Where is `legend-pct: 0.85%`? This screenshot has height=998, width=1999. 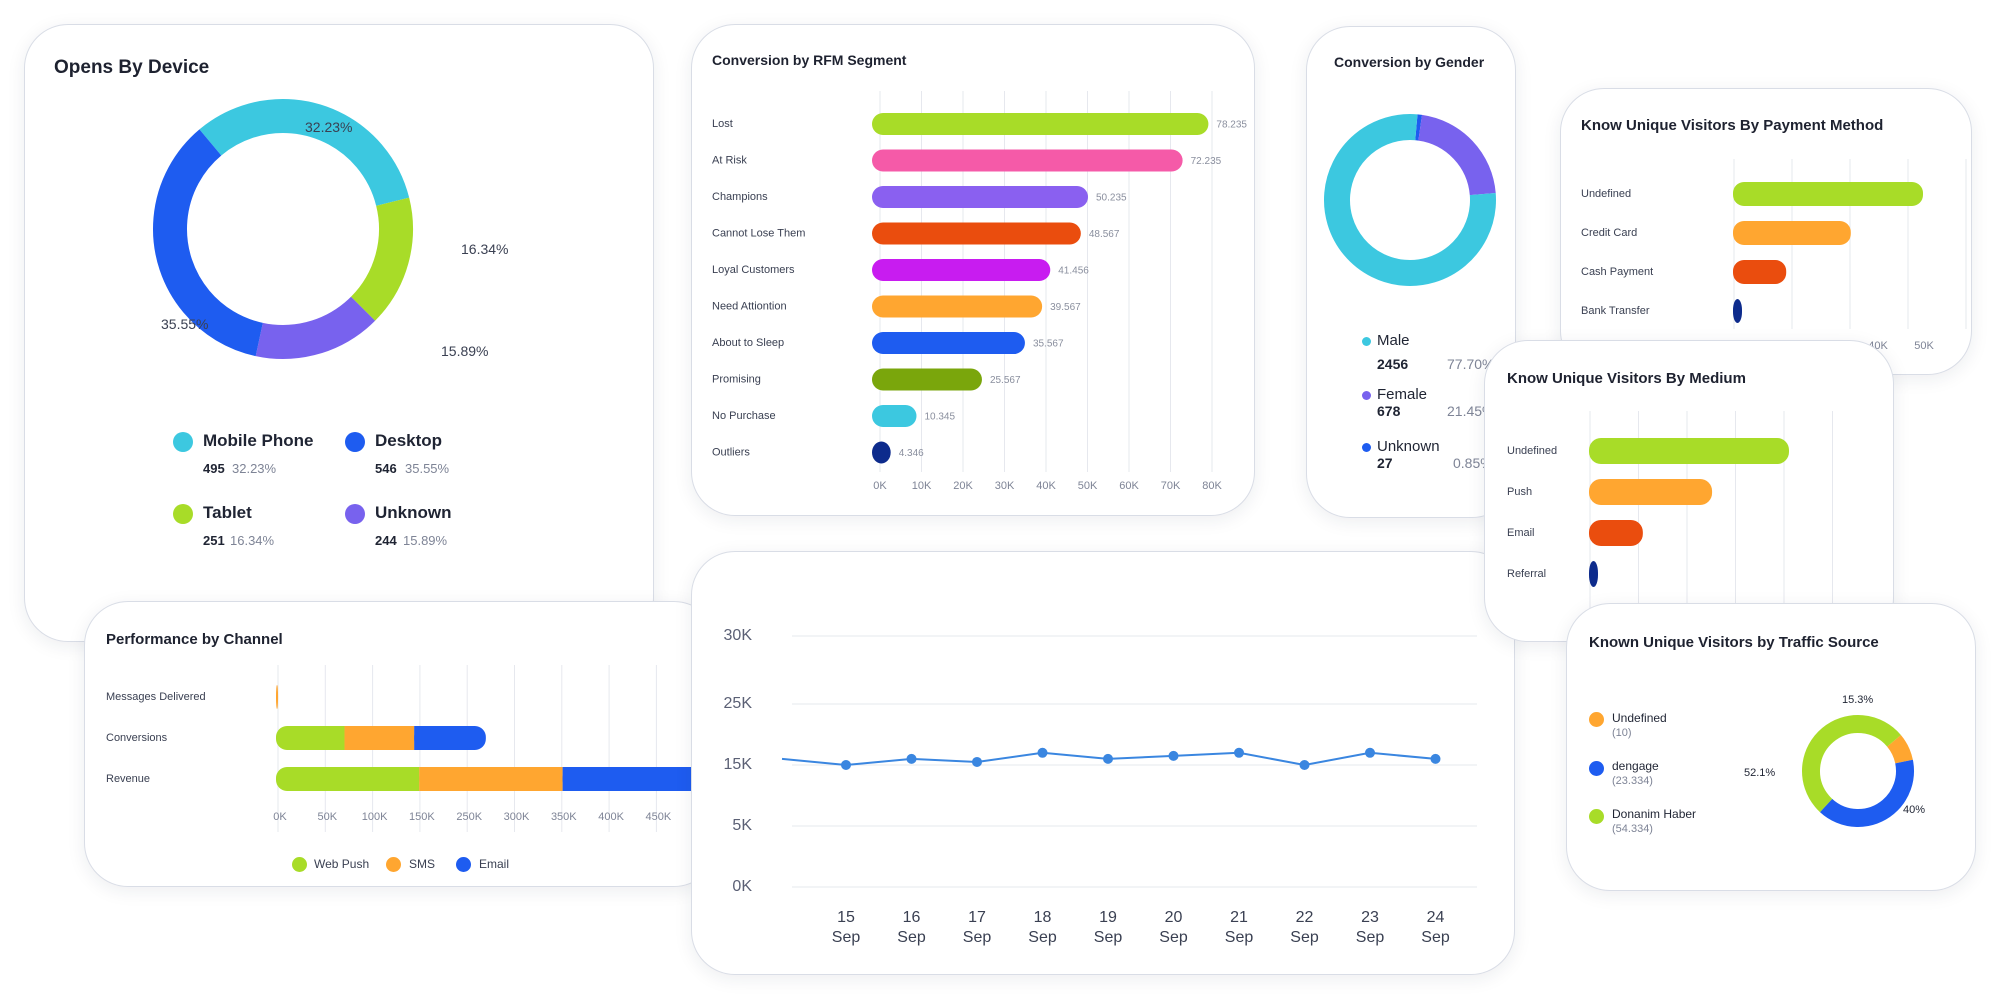 legend-pct: 0.85% is located at coordinates (1473, 463).